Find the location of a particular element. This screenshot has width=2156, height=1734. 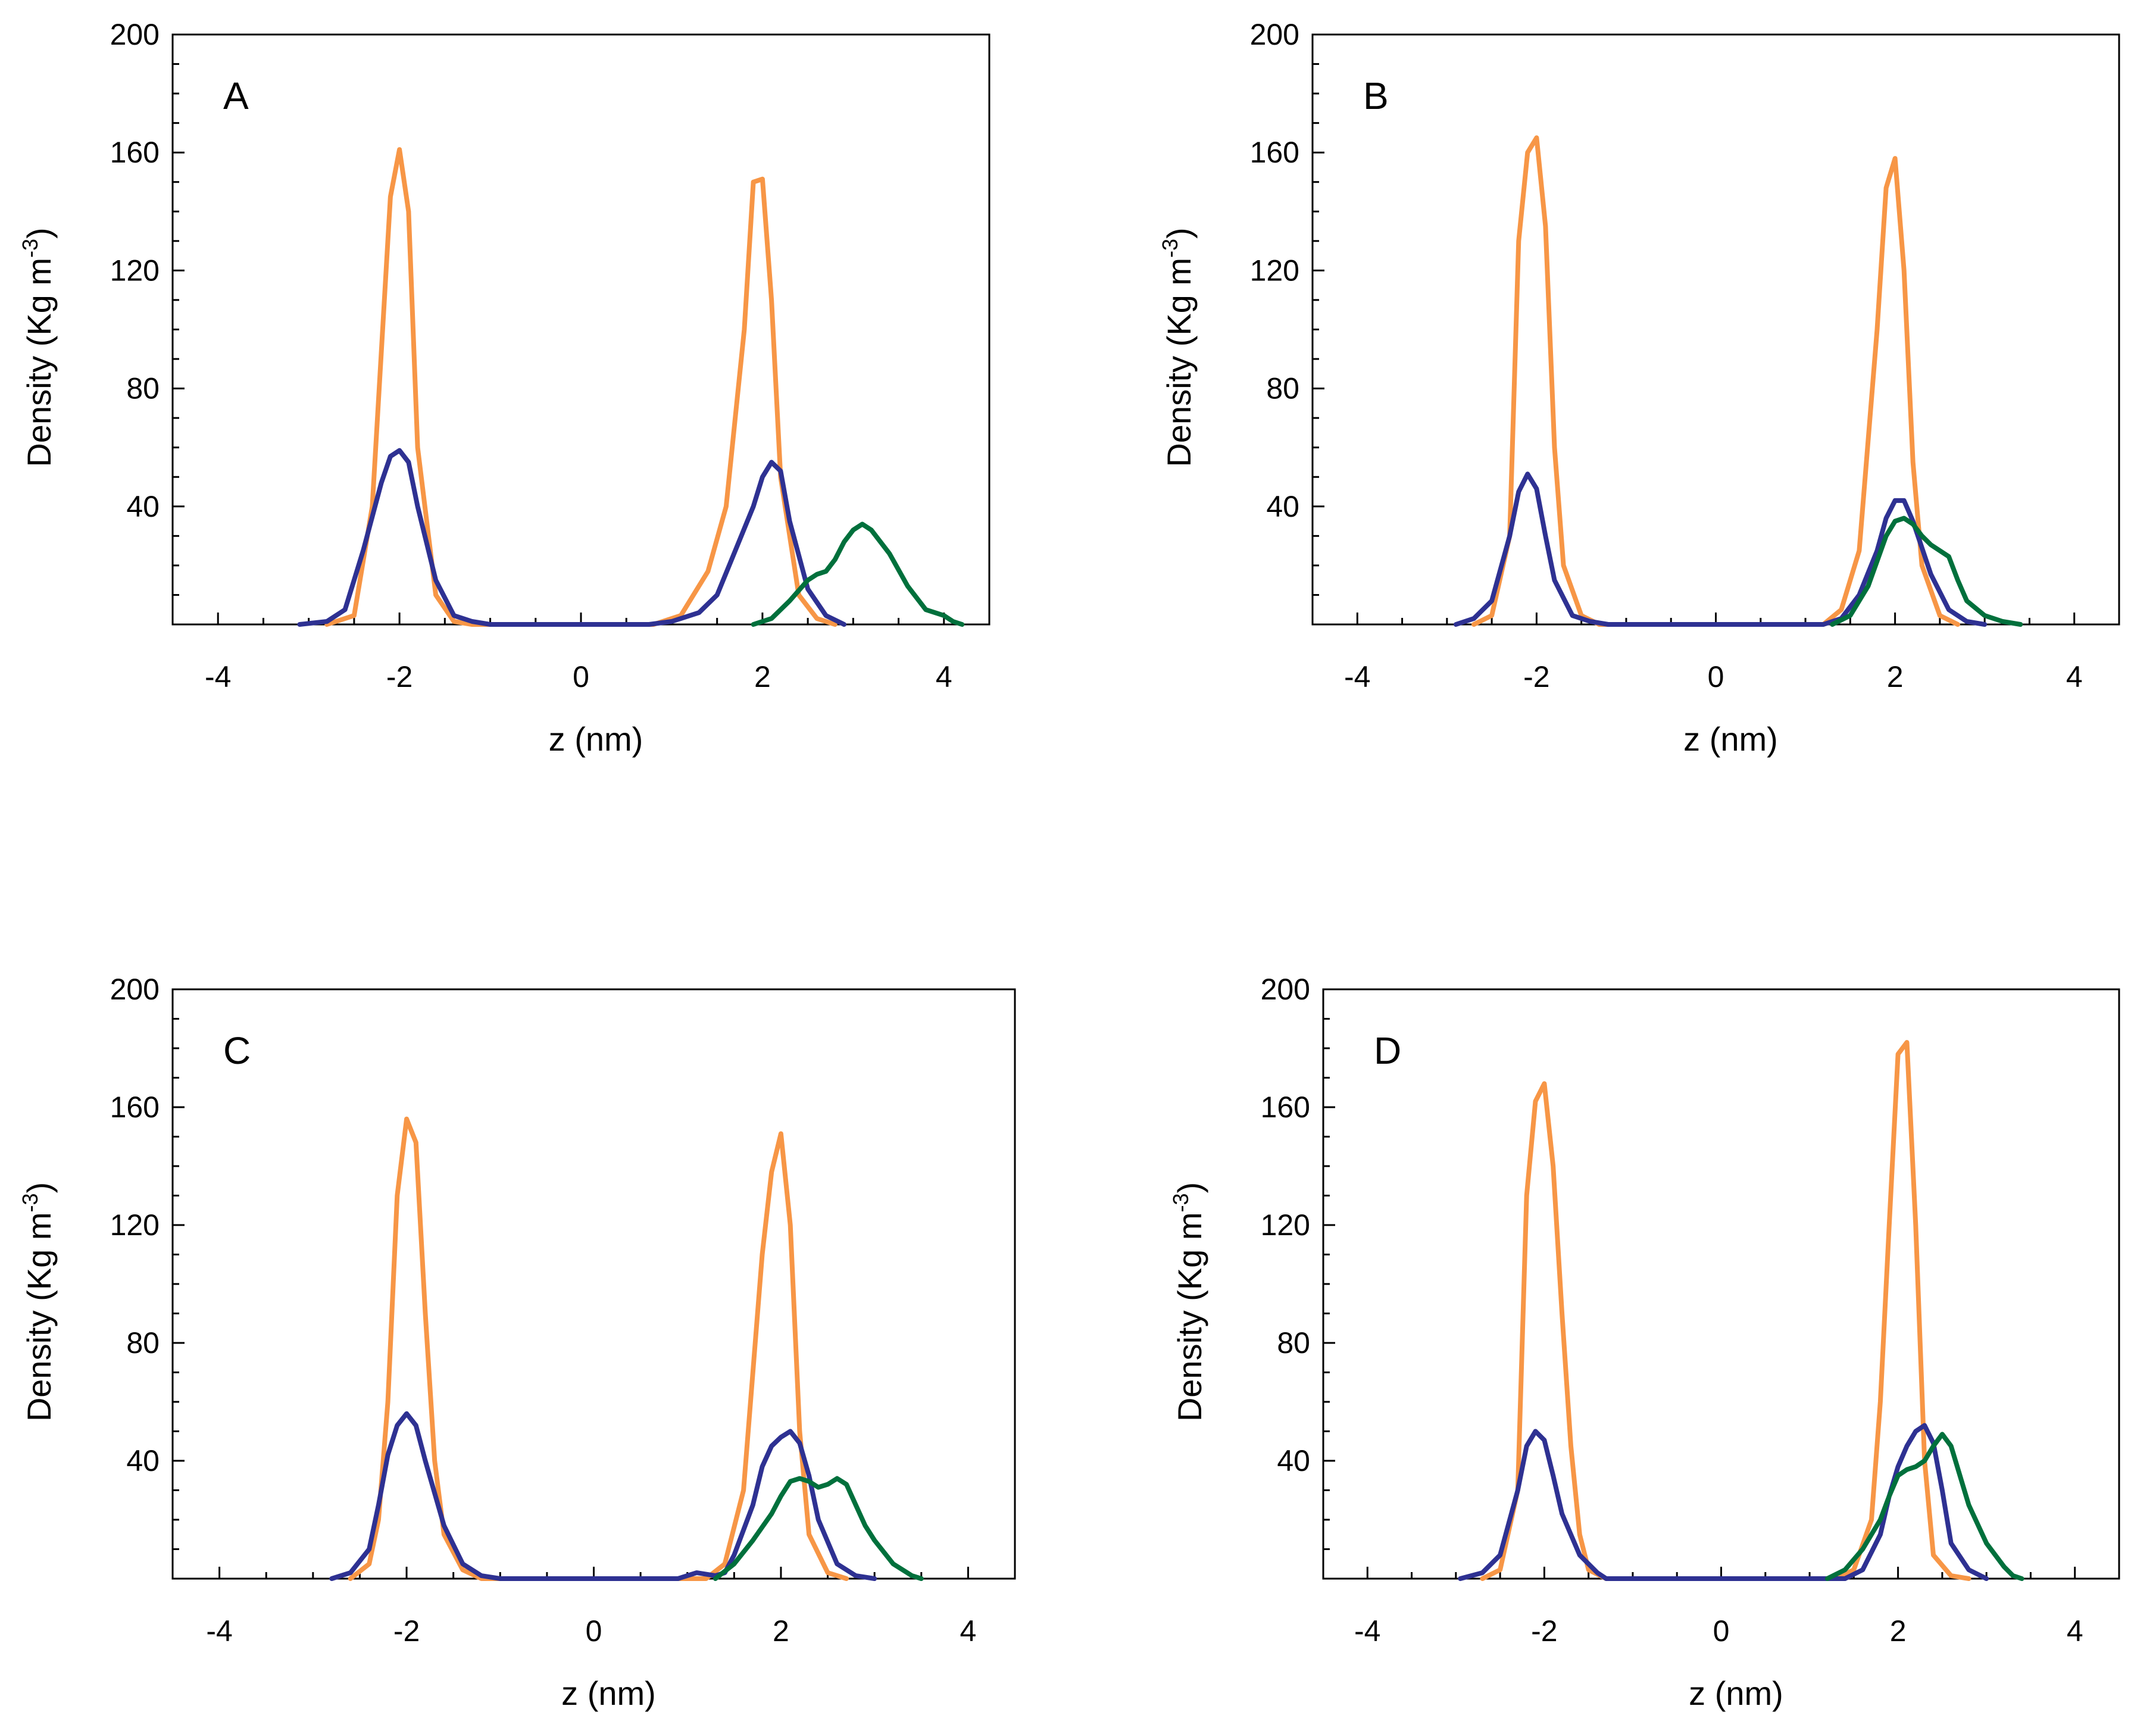

panel-label-c: C is located at coordinates (237, 1051).